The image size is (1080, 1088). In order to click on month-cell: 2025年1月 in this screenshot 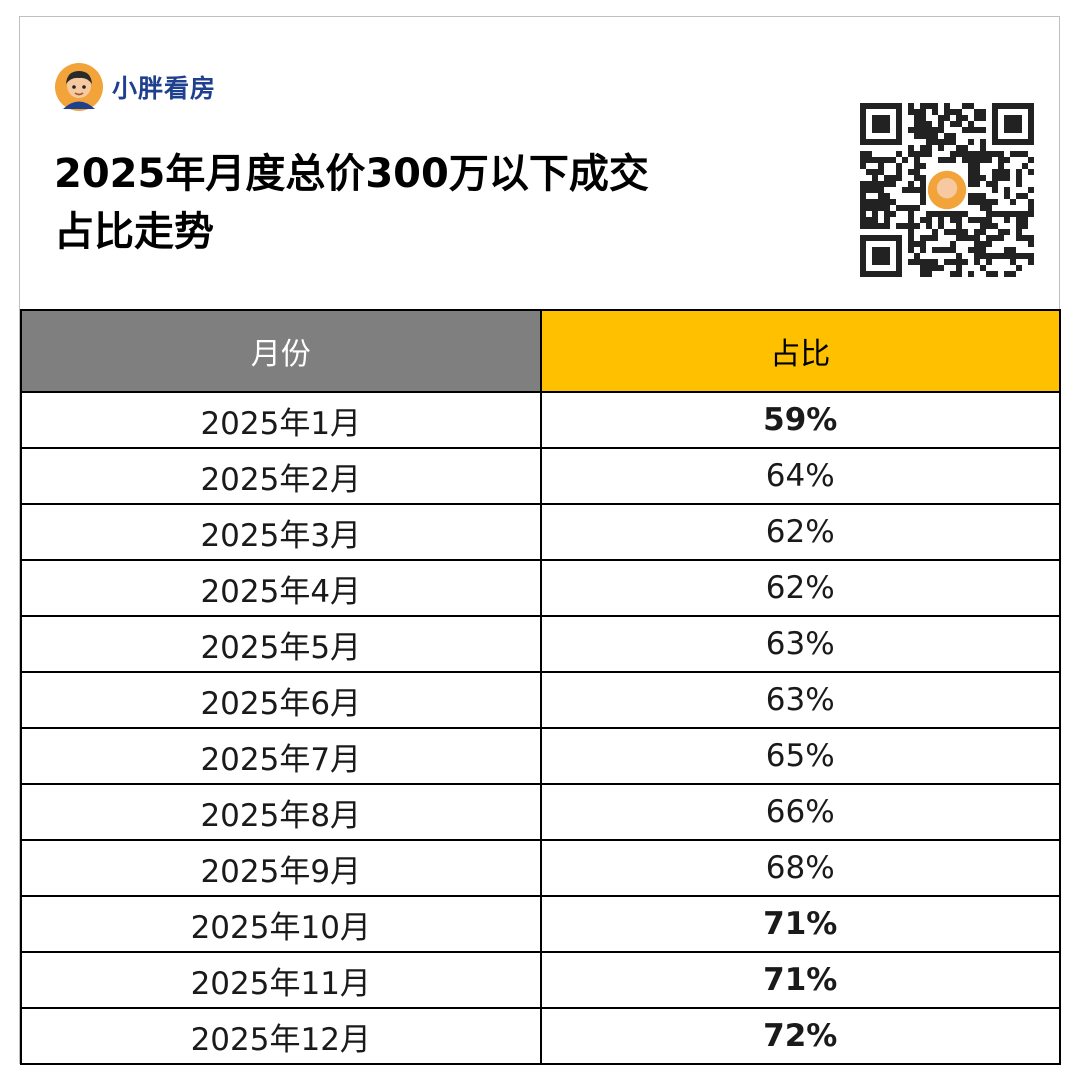, I will do `click(281, 420)`.